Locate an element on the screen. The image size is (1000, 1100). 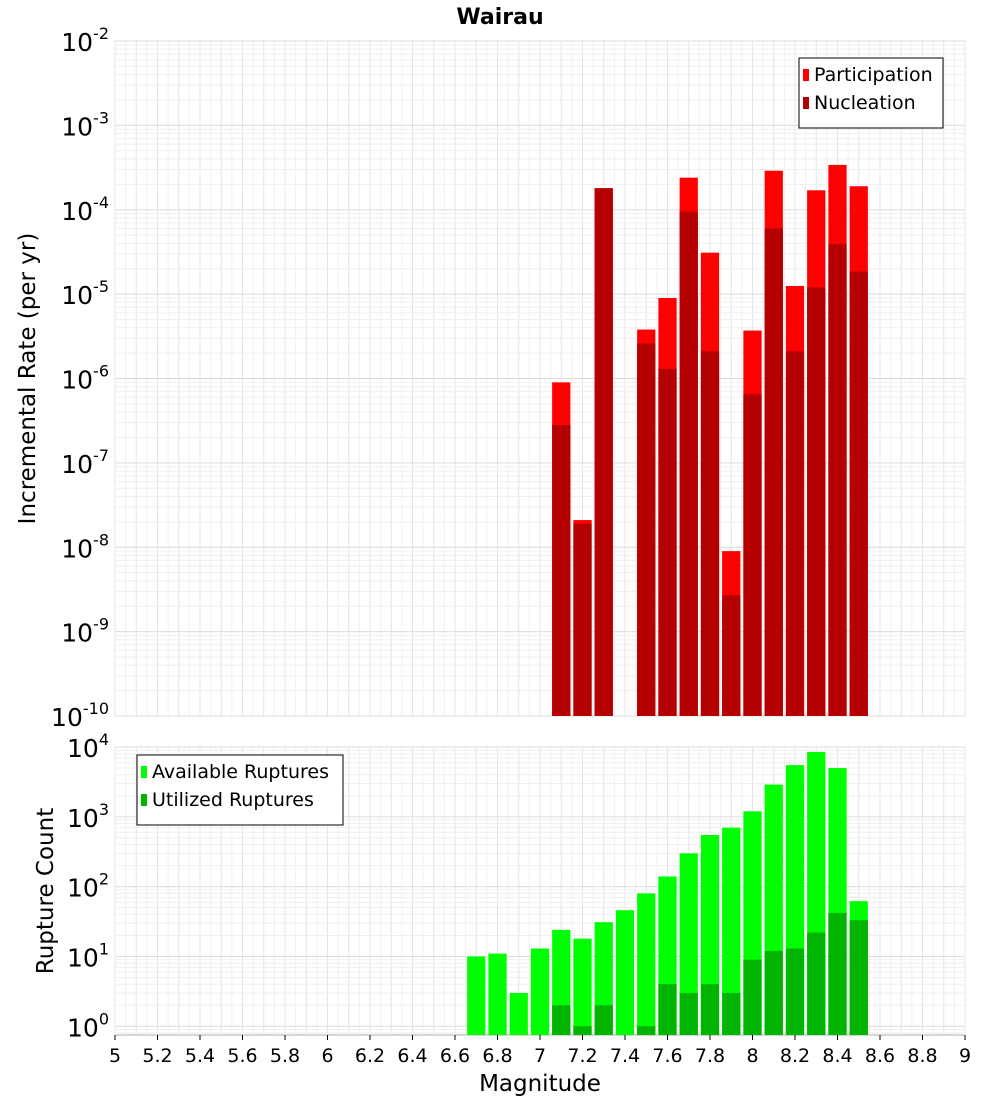
count-legend: Available Ruptures Utilized Ruptures is located at coordinates (240, 790).